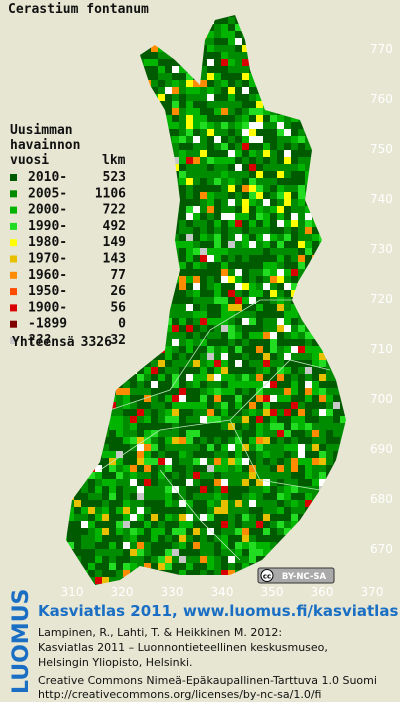 Image resolution: width=400 pixels, height=702 pixels. Describe the element at coordinates (114, 160) in the screenshot. I see `legend-count-heading: lkm` at that location.